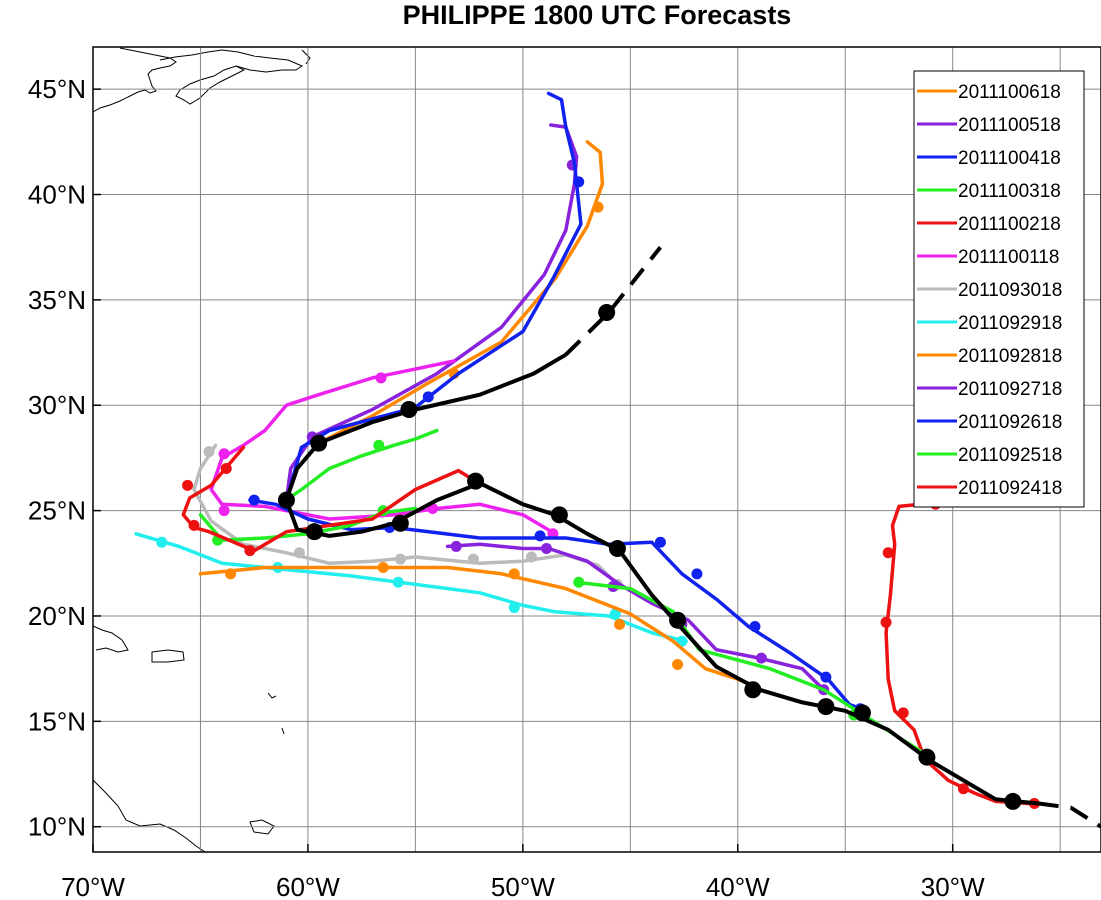 This screenshot has width=1101, height=900. Describe the element at coordinates (210, 85) in the screenshot. I see `coastline-nova-scotia` at that location.